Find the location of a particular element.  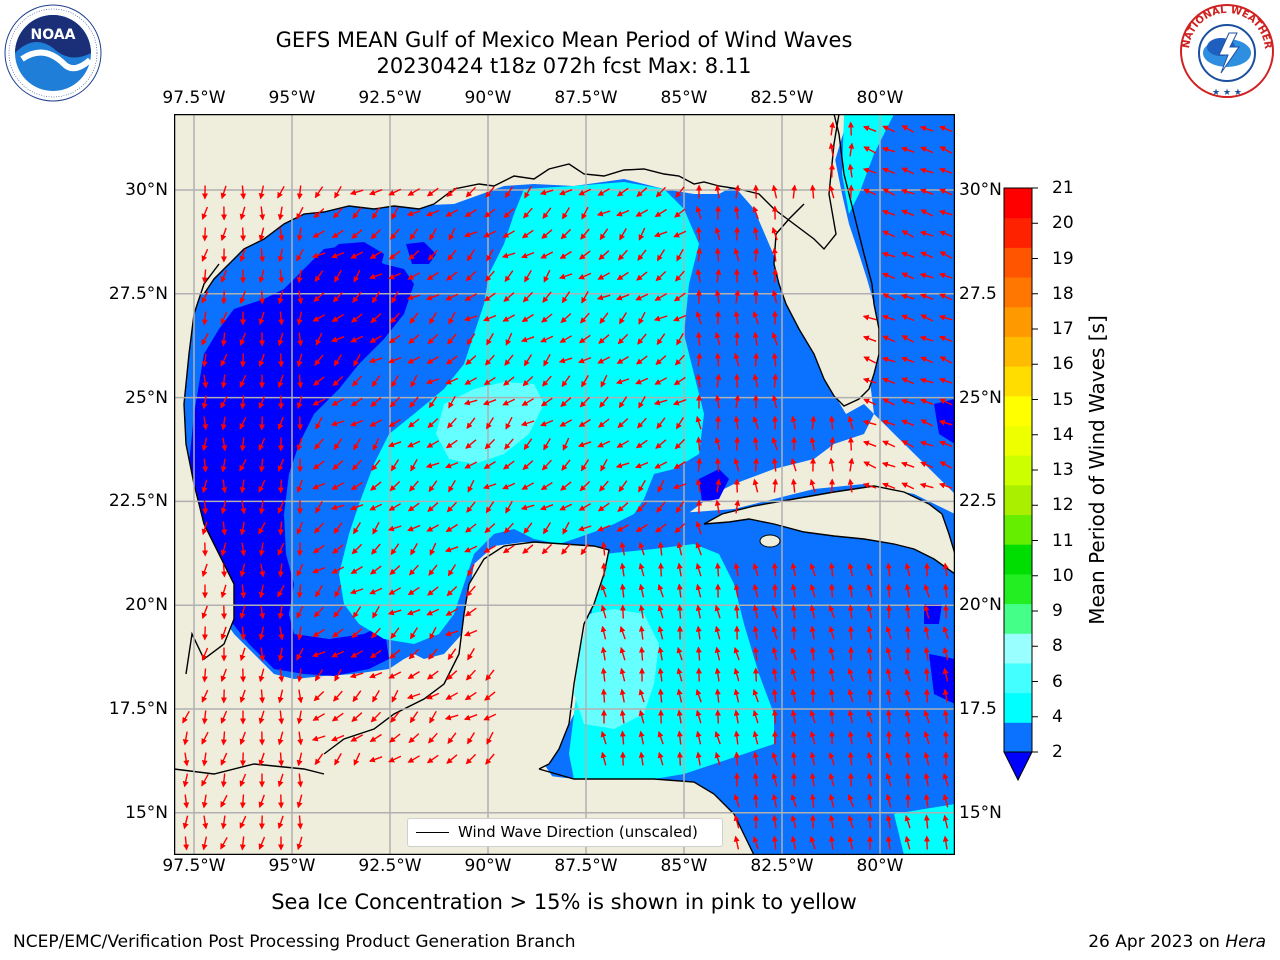

caribbean-light-cyan is located at coordinates (616, 669).